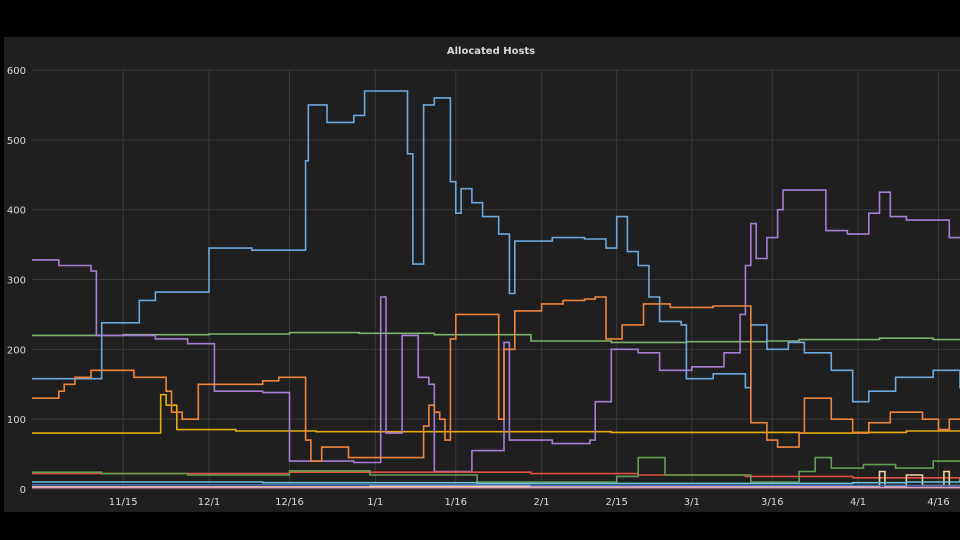 This screenshot has height=540, width=960. I want to click on x-tick-label-8: 3/16, so click(772, 502).